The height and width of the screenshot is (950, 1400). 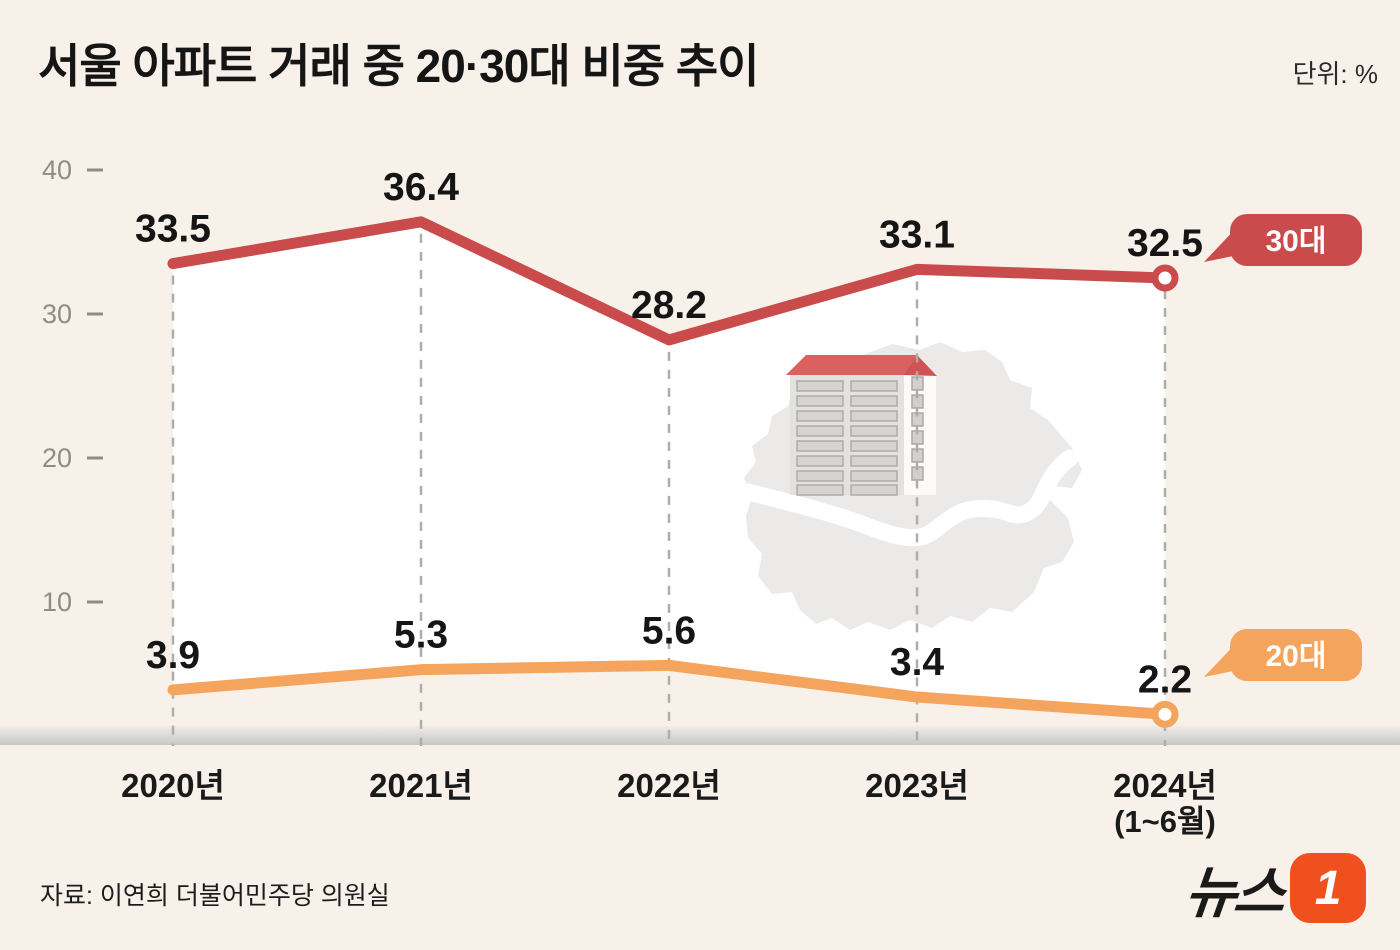 I want to click on bubble-label-20대: 20대, so click(x=1296, y=656).